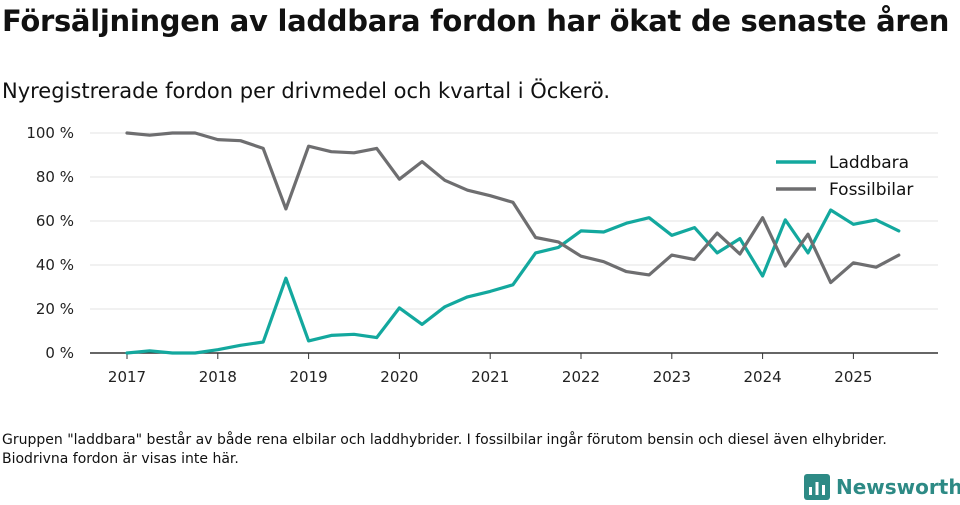 This screenshot has height=505, width=960. Describe the element at coordinates (490, 377) in the screenshot. I see `x-tick-label: 2021` at that location.